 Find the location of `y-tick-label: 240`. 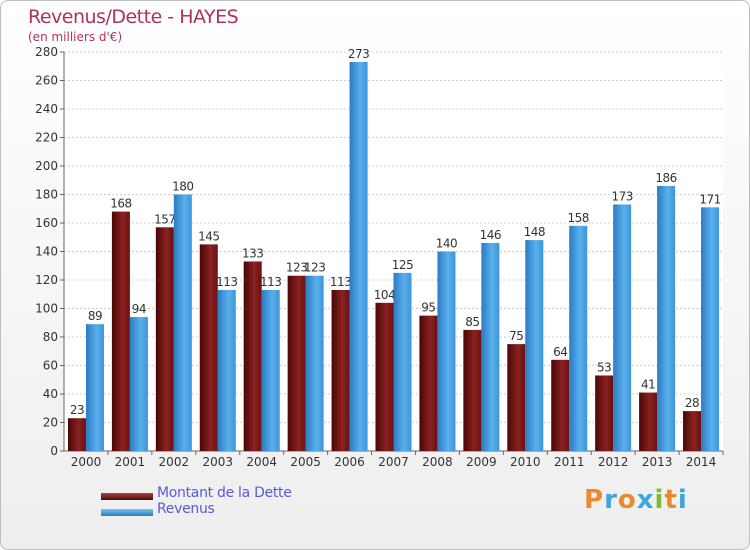

y-tick-label: 240 is located at coordinates (46, 109).